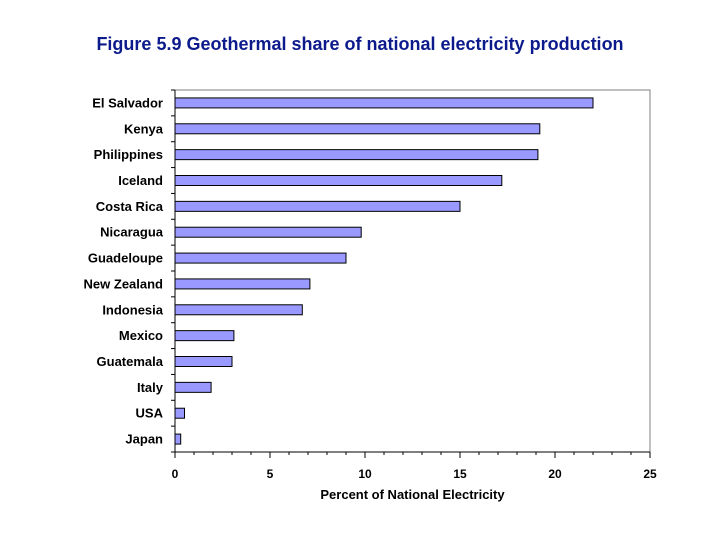 This screenshot has width=720, height=540. What do you see at coordinates (365, 474) in the screenshot?
I see `x-tick-label: 10` at bounding box center [365, 474].